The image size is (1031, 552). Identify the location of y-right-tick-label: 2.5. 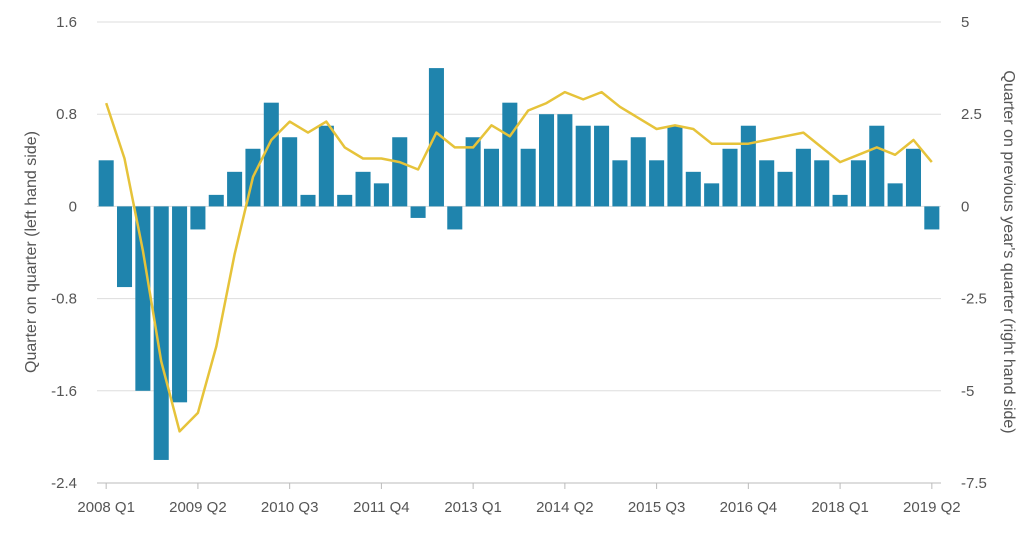
(971, 114).